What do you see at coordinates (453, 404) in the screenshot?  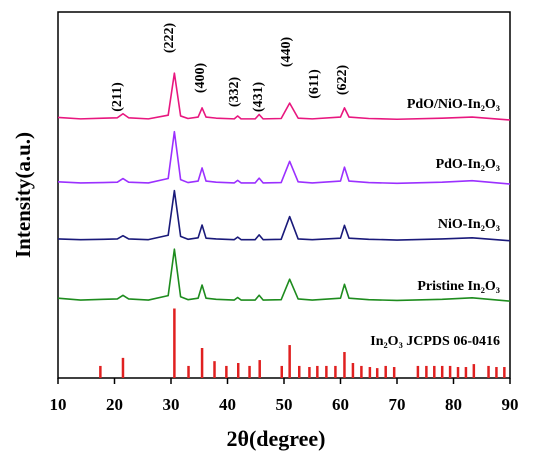 I see `x-tick-label: 80` at bounding box center [453, 404].